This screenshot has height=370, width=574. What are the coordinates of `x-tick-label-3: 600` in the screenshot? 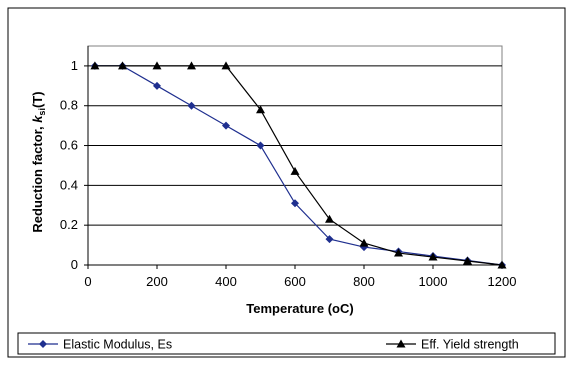 It's located at (295, 281).